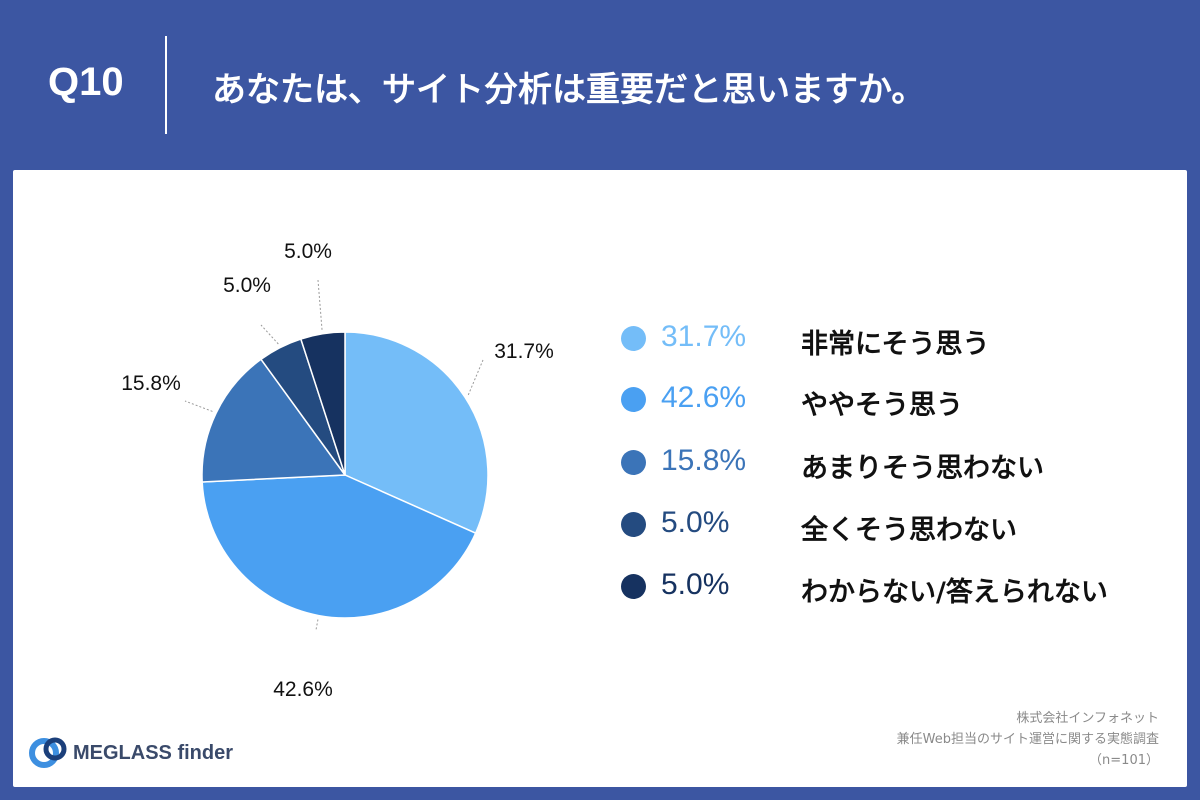 The image size is (1200, 800). Describe the element at coordinates (153, 753) in the screenshot. I see `brand-name: MEGLASS finder` at that location.